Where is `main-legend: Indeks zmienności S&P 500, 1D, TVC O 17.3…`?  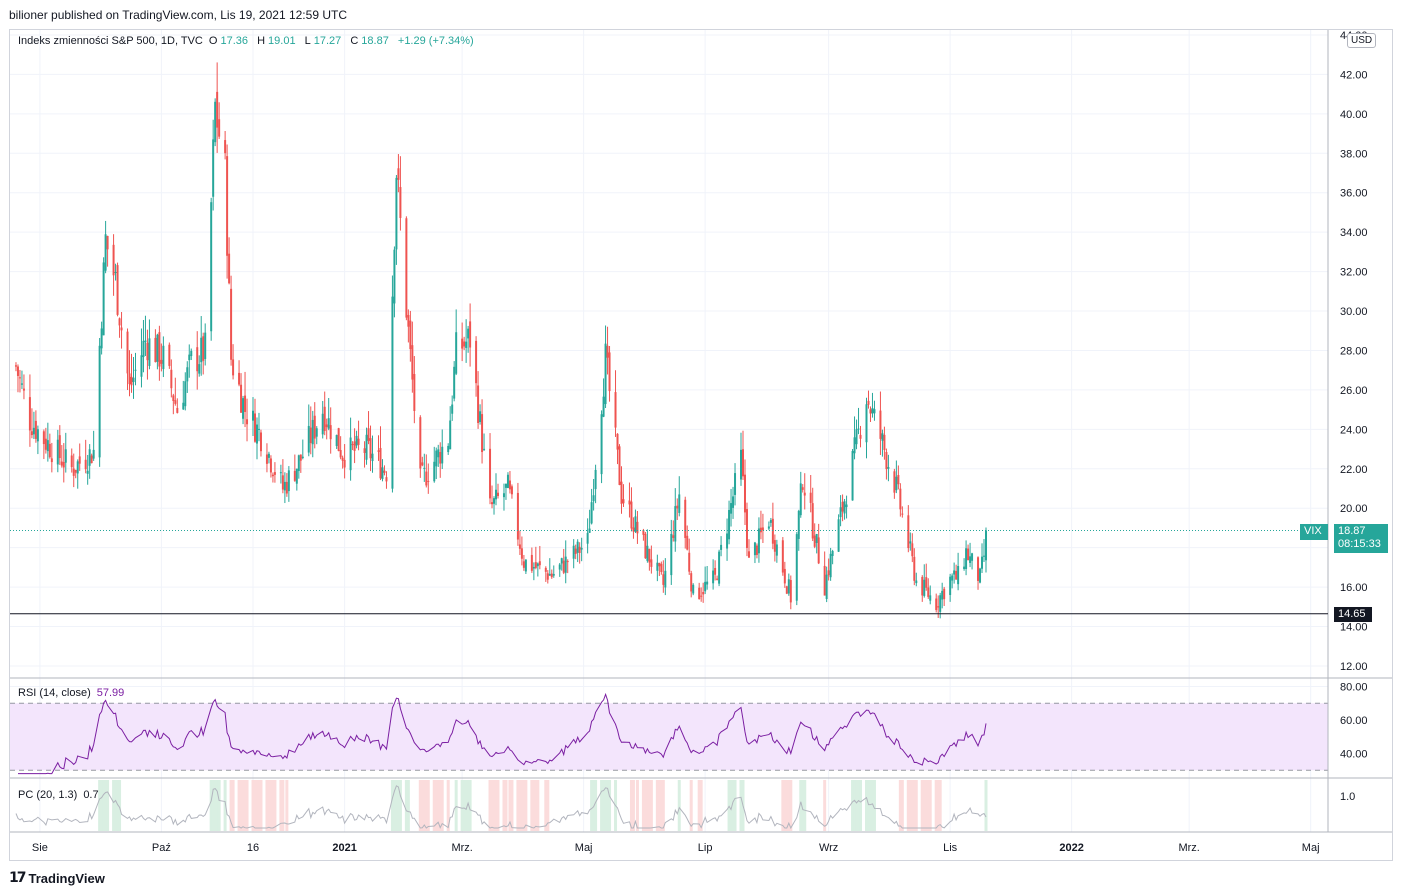 main-legend: Indeks zmienności S&P 500, 1D, TVC O 17.3… is located at coordinates (247, 41).